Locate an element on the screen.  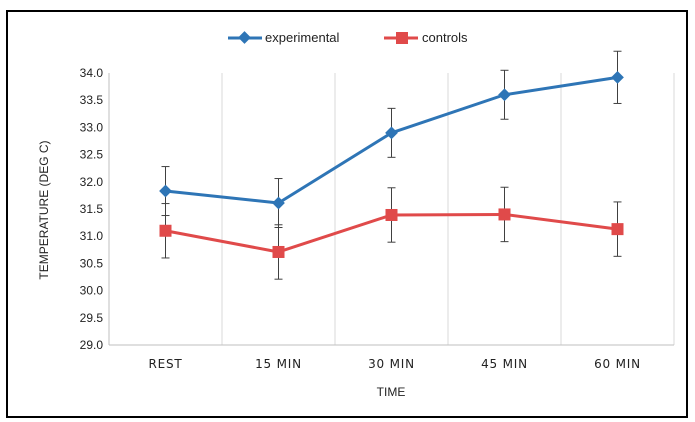
legend-label-controls: controls is located at coordinates (445, 37).